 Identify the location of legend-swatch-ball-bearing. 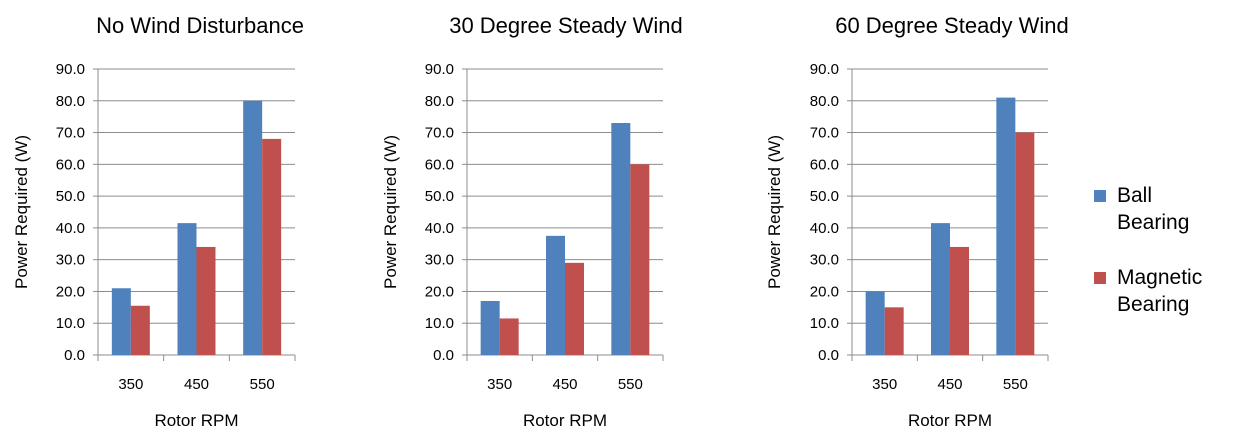
(1100, 196).